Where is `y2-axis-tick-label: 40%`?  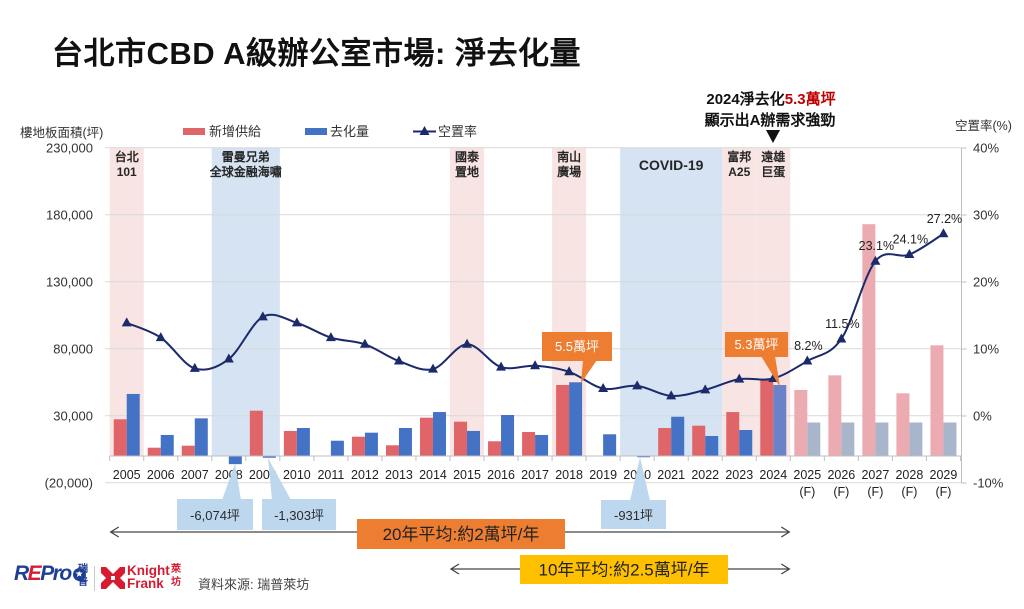 y2-axis-tick-label: 40% is located at coordinates (986, 148).